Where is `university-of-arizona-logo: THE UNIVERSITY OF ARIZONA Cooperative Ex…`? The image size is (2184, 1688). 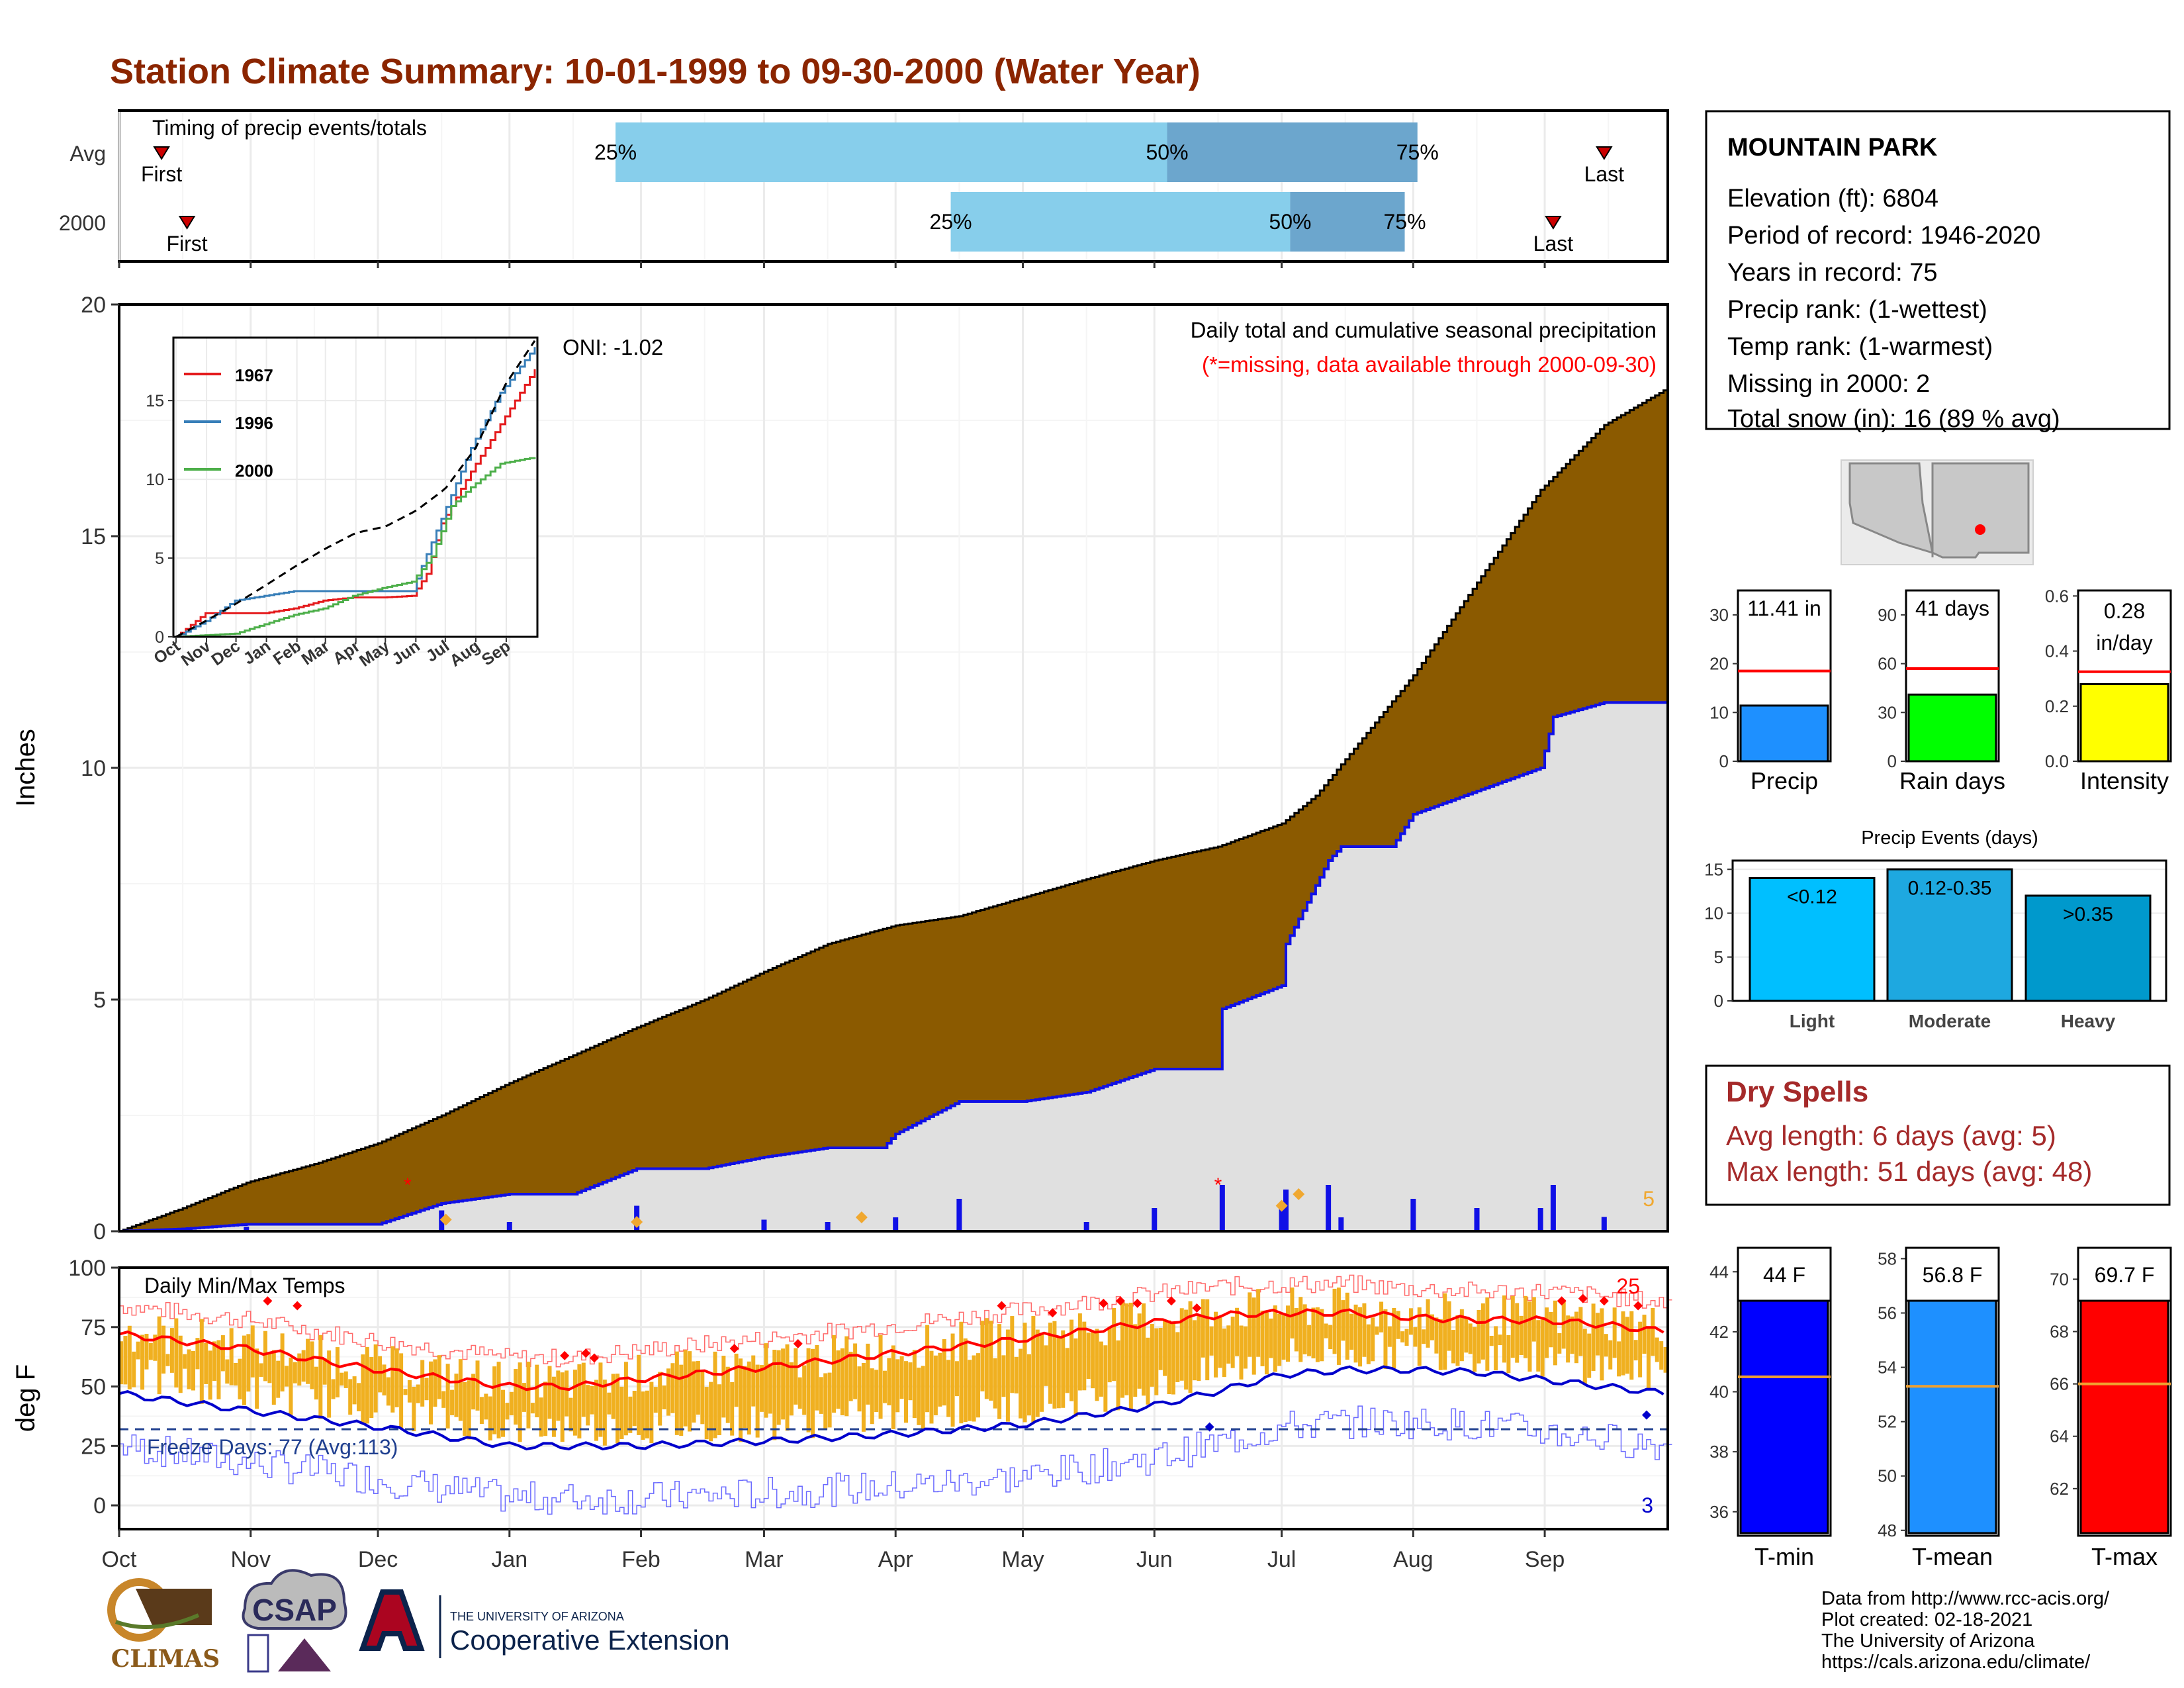
university-of-arizona-logo: THE UNIVERSITY OF ARIZONA Cooperative Ex… is located at coordinates (544, 1623).